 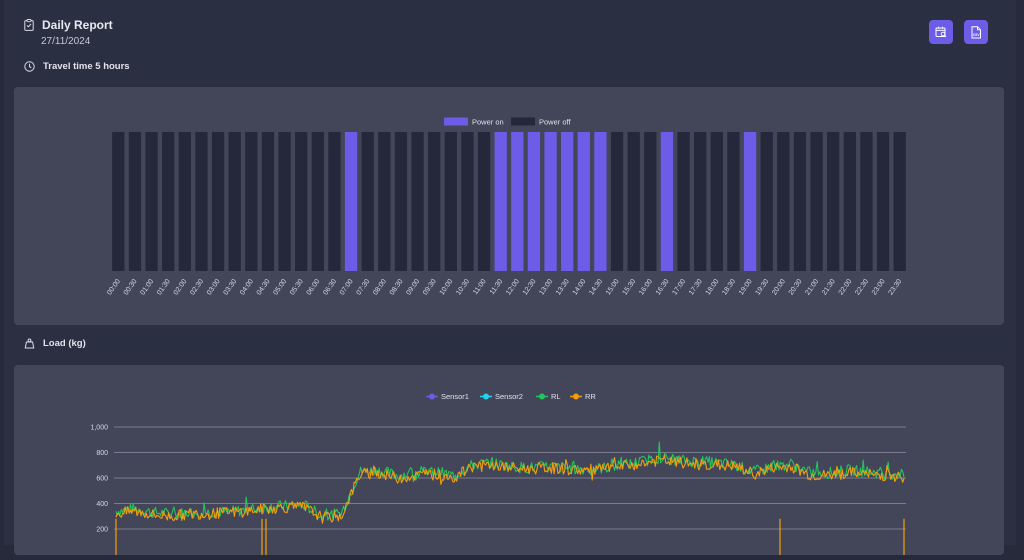 I want to click on travel-time-row: Travel time 5 hours, so click(x=77, y=66).